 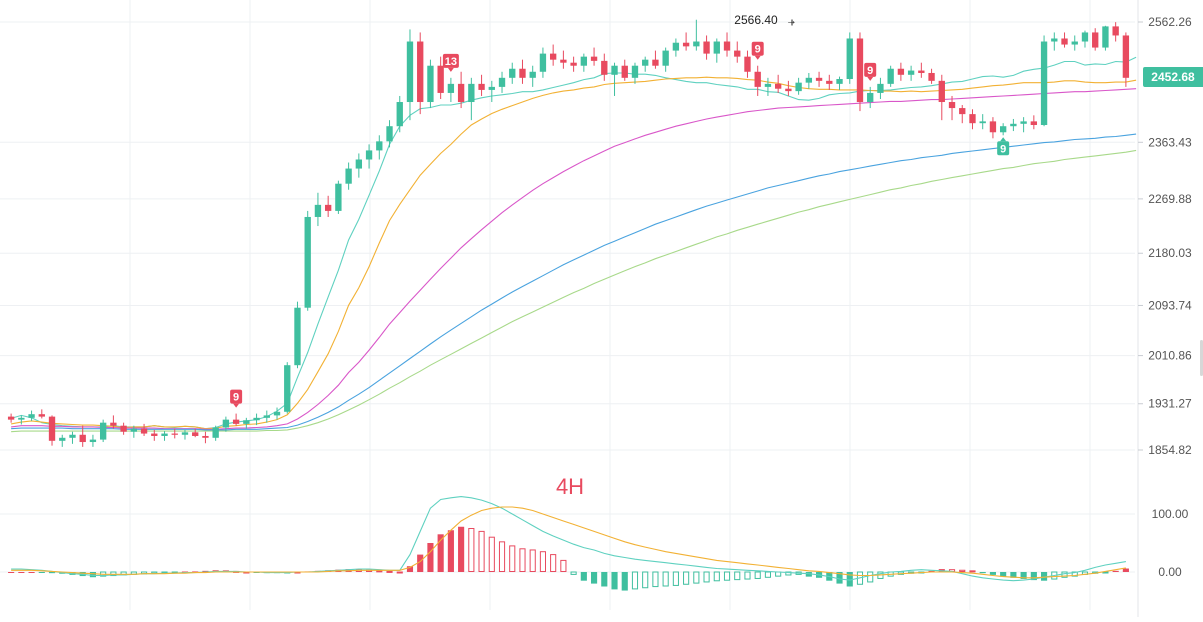 What do you see at coordinates (1173, 77) in the screenshot?
I see `current-price-tag: 2452.68` at bounding box center [1173, 77].